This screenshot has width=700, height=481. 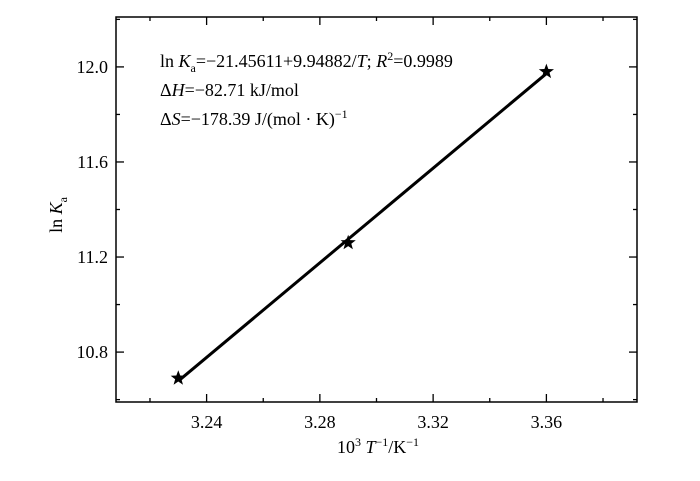 What do you see at coordinates (433, 422) in the screenshot?
I see `x-tick-label: 3.32` at bounding box center [433, 422].